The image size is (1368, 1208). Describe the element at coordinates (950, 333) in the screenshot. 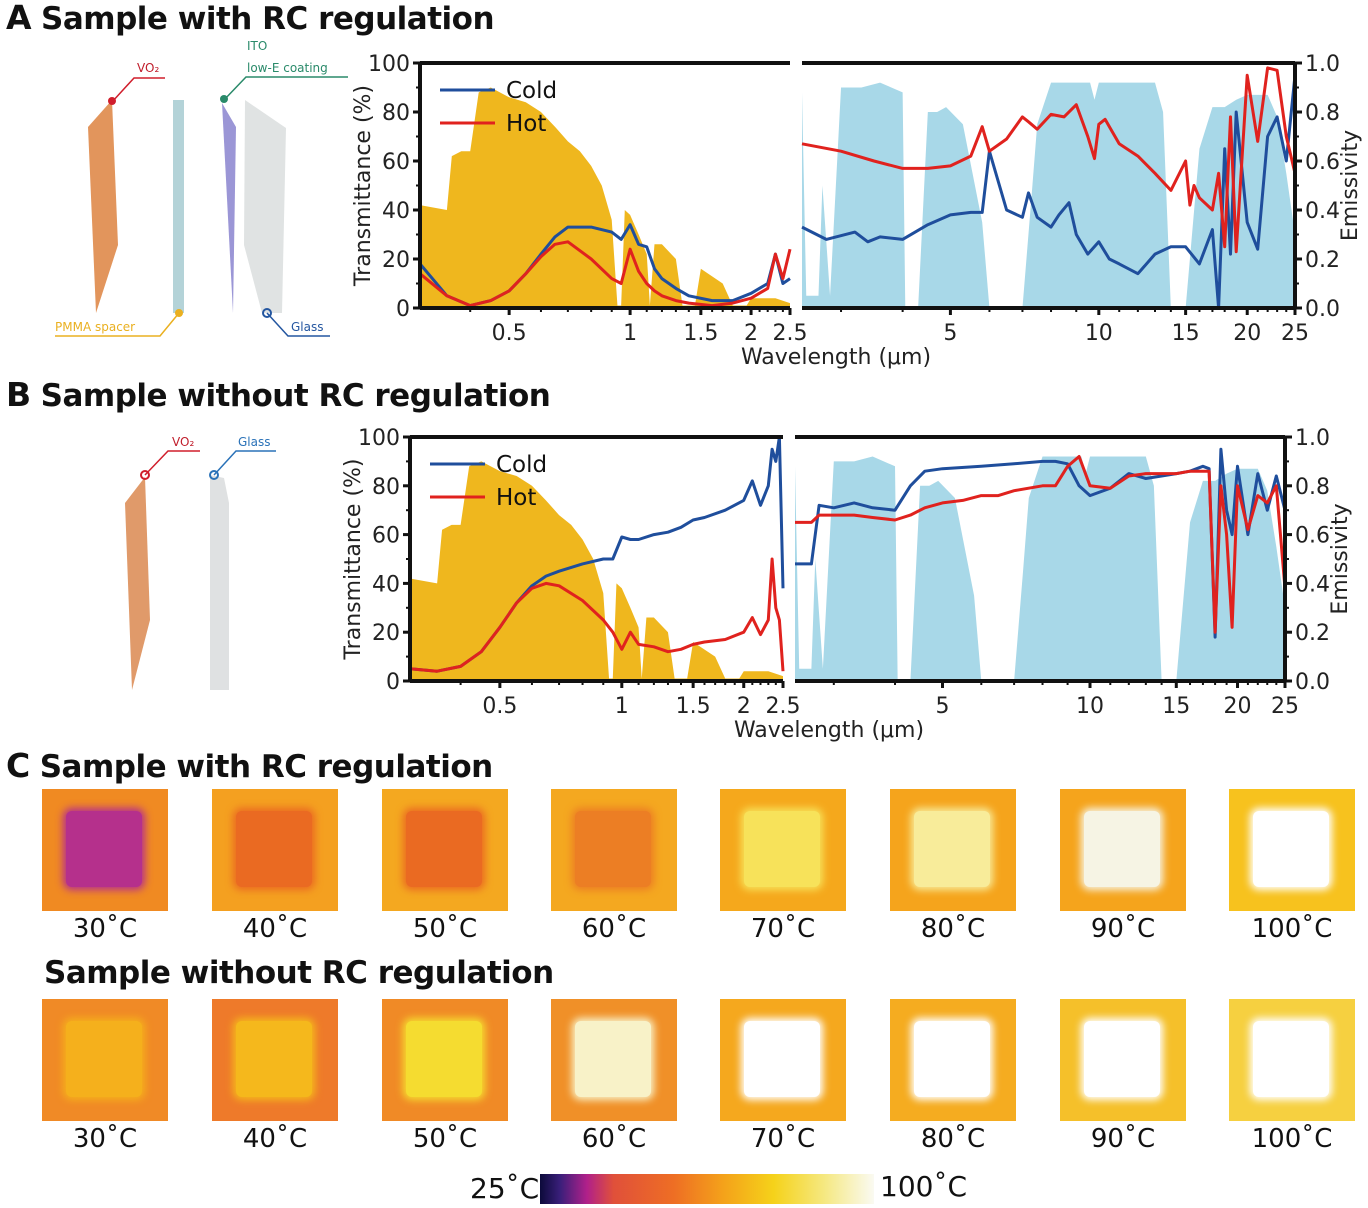

I see `x-tick-label-right: 5` at that location.